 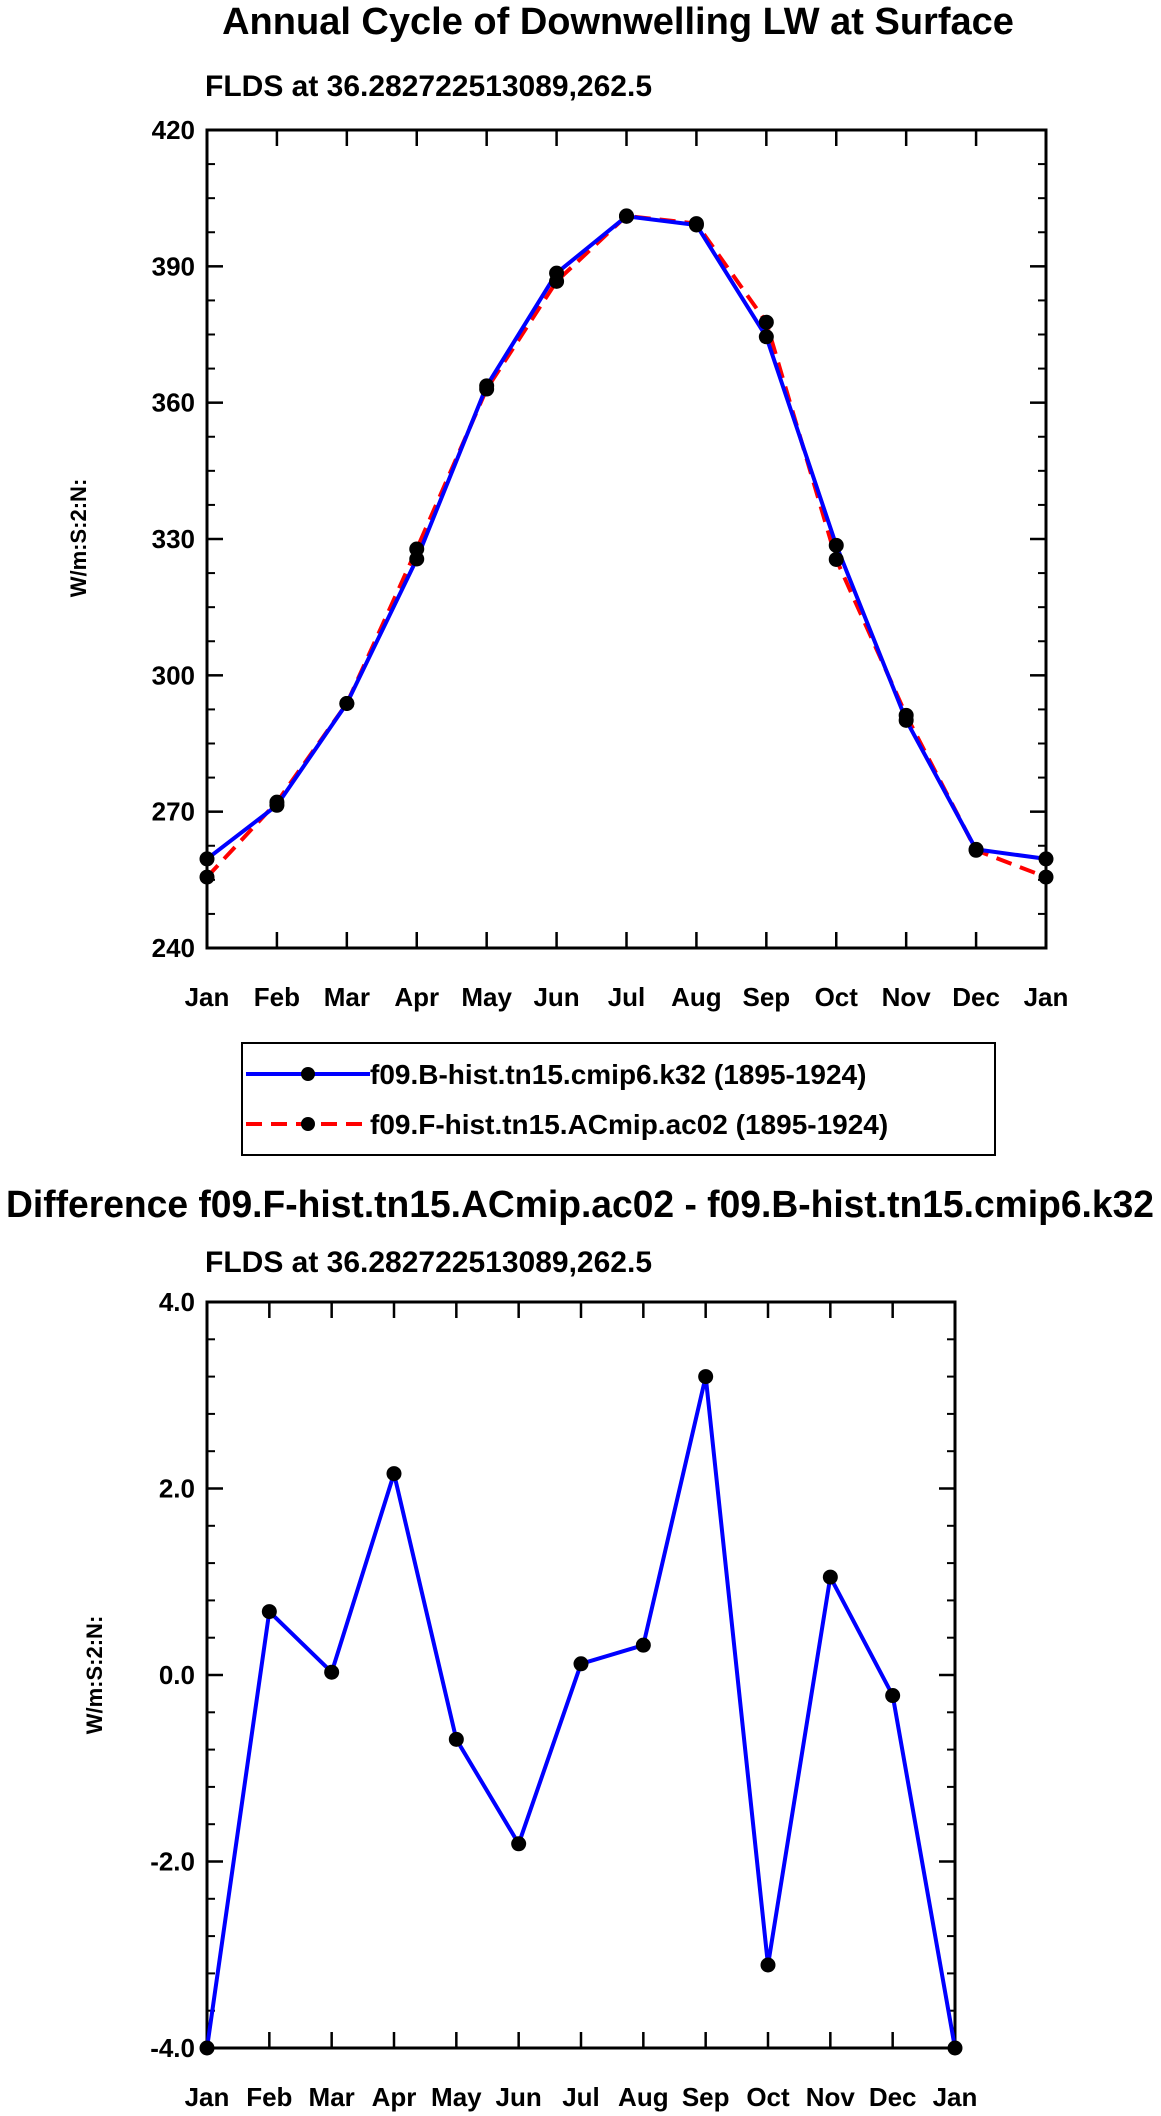 What do you see at coordinates (173, 403) in the screenshot?
I see `chart1-ytick-label: 360` at bounding box center [173, 403].